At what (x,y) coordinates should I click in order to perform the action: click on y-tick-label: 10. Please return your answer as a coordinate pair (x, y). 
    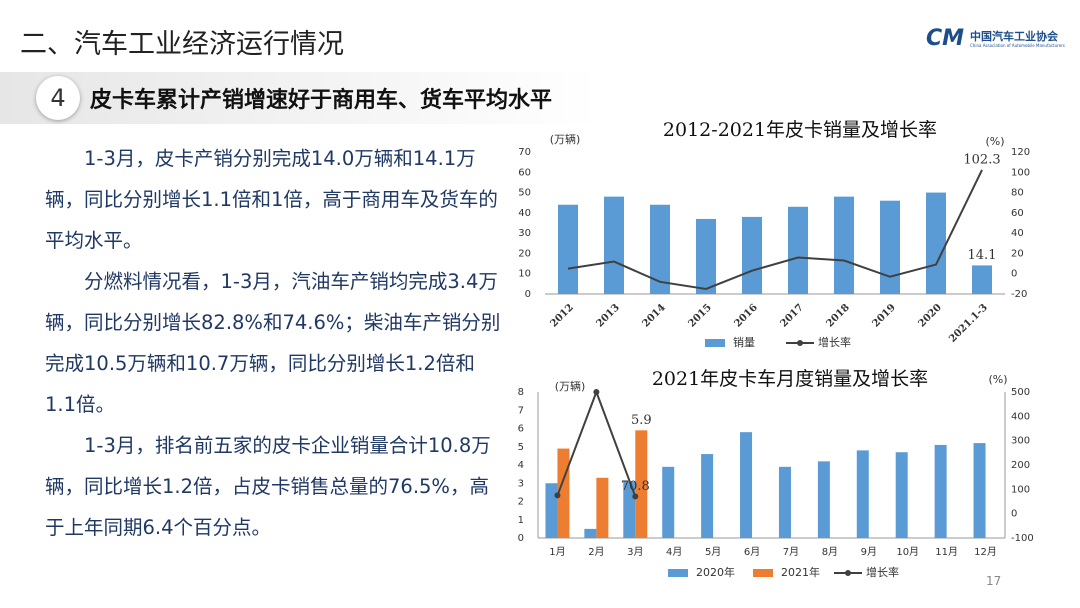
    Looking at the image, I should click on (524, 274).